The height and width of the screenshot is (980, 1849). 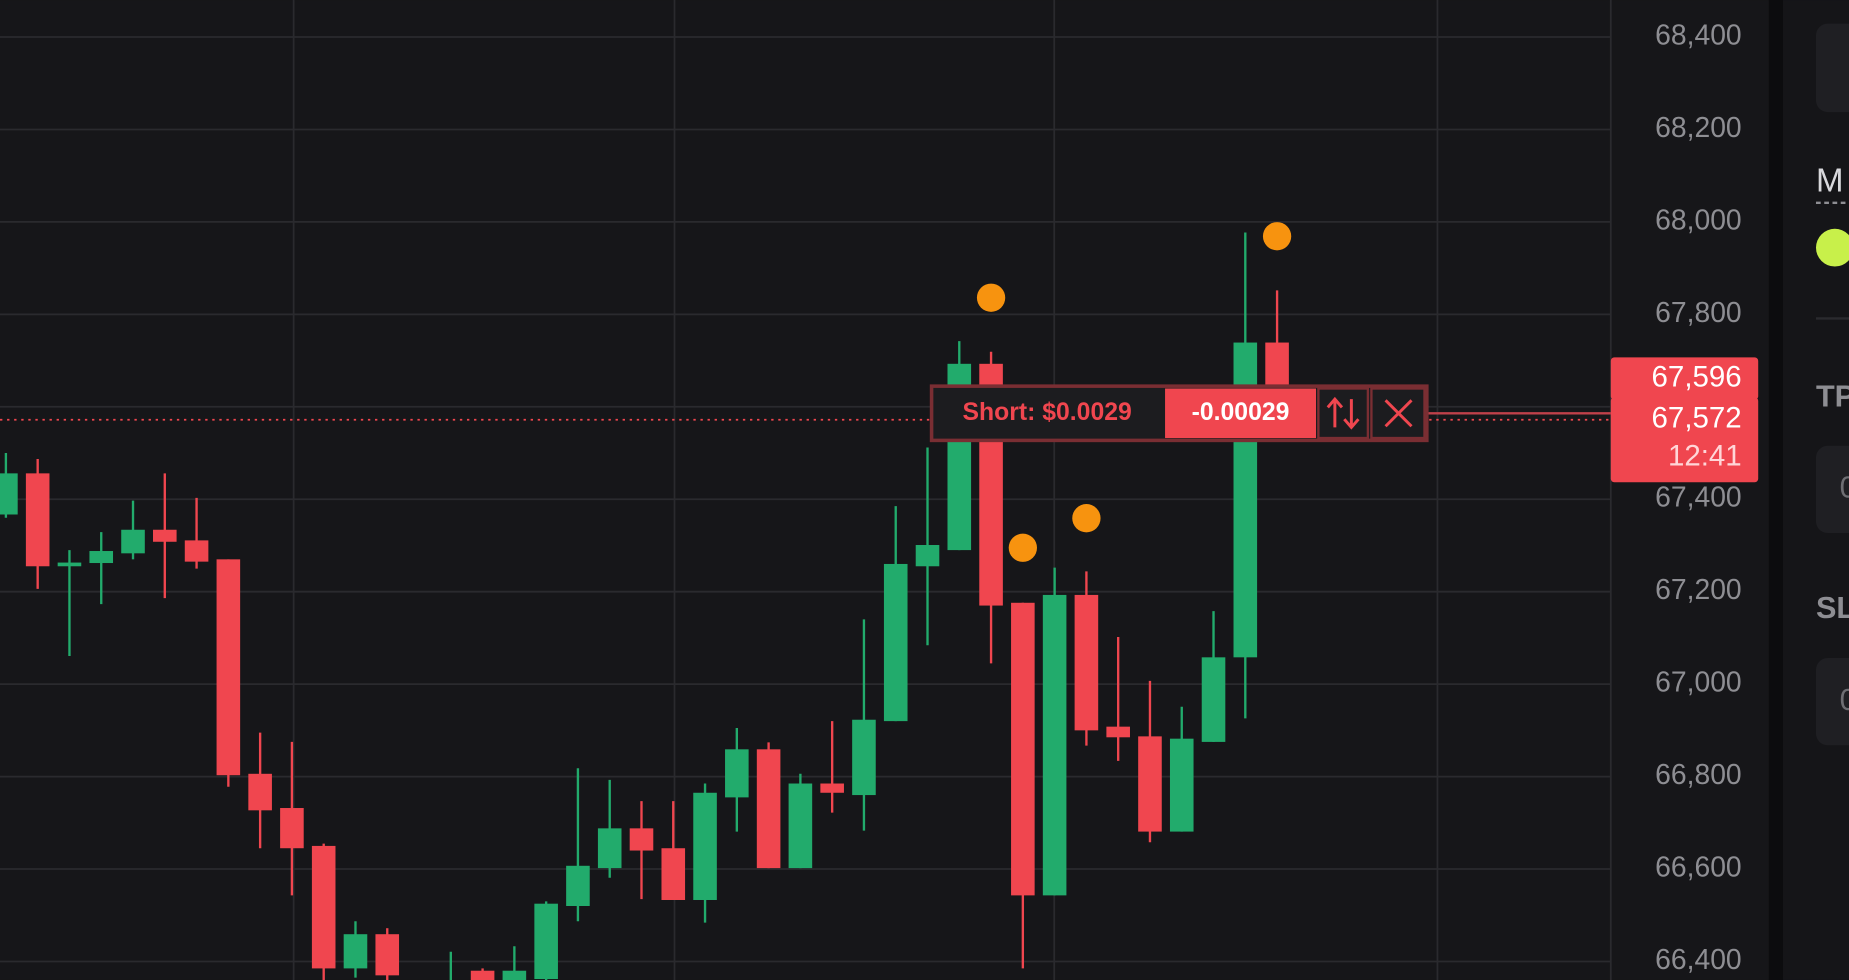 I want to click on y-tick-label: 67,200, so click(x=1698, y=589).